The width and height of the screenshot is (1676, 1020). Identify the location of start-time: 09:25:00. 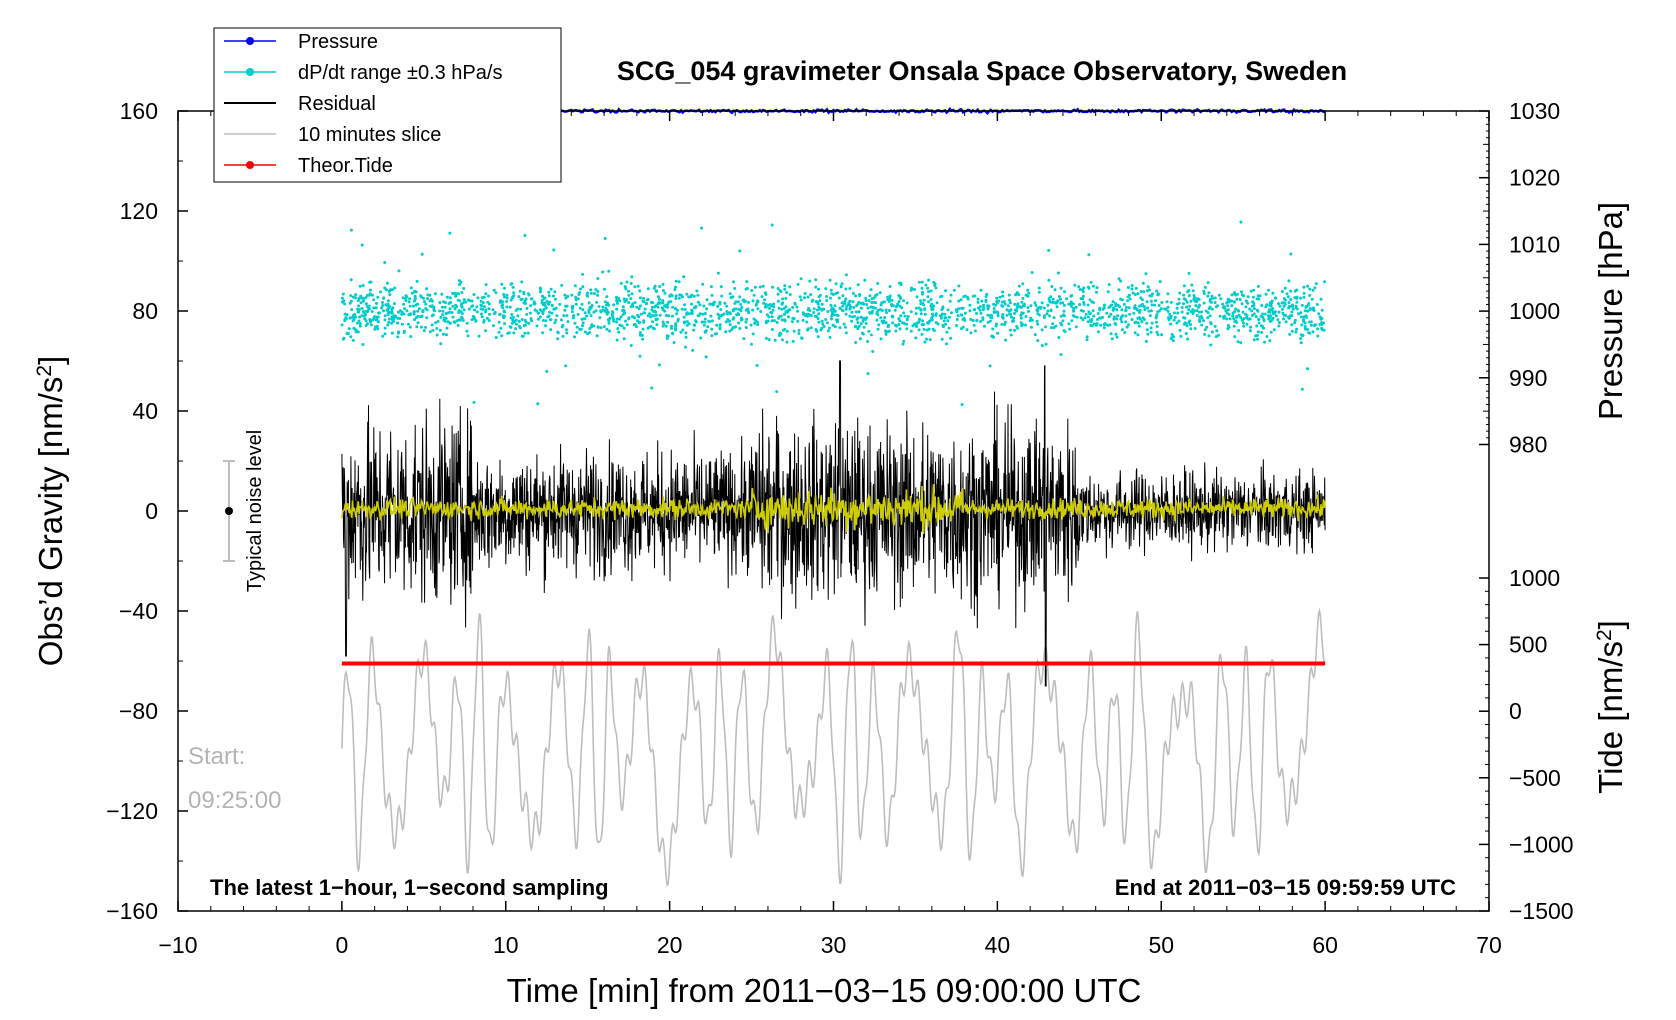
(234, 800).